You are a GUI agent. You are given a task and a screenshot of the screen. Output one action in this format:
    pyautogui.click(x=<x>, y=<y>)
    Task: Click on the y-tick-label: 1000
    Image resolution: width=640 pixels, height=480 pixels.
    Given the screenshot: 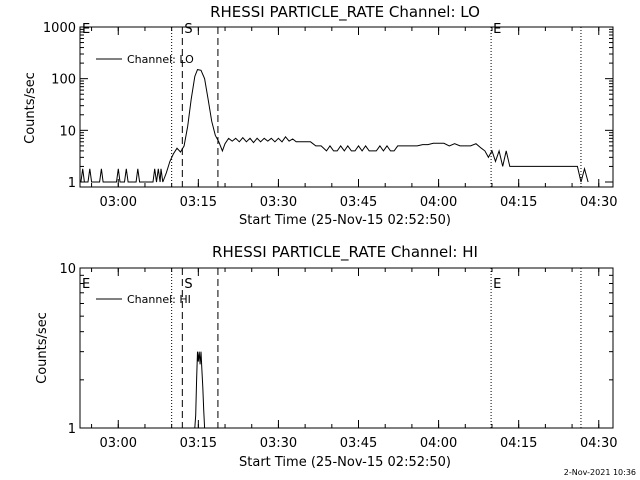 What is the action you would take?
    pyautogui.click(x=59, y=28)
    